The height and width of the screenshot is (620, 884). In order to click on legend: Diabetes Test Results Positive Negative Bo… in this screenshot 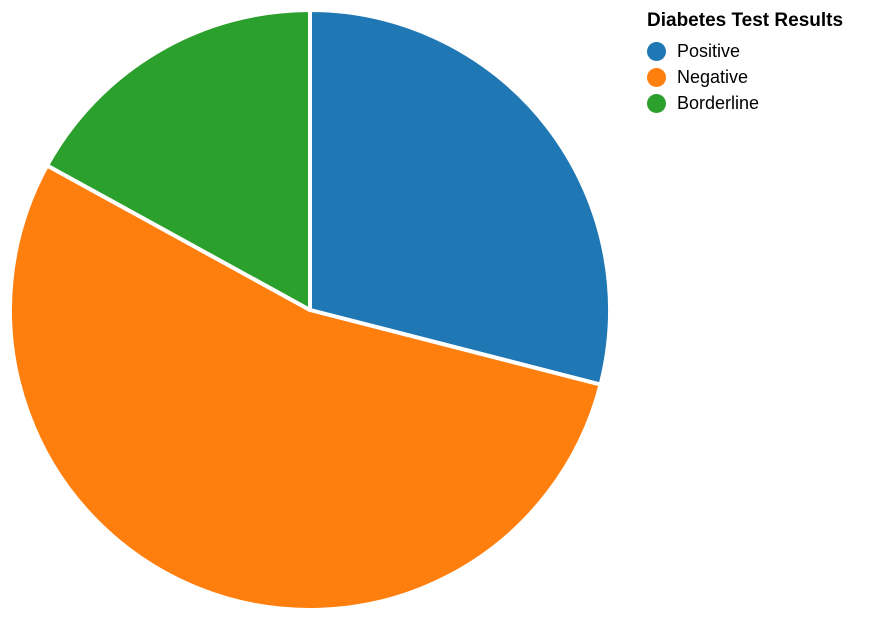, I will do `click(764, 62)`.